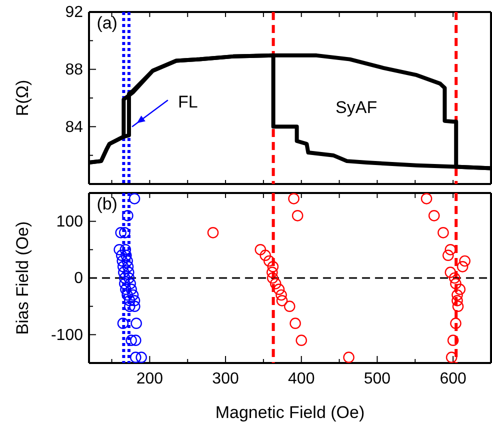  What do you see at coordinates (188, 102) in the screenshot?
I see `annotation: FL` at bounding box center [188, 102].